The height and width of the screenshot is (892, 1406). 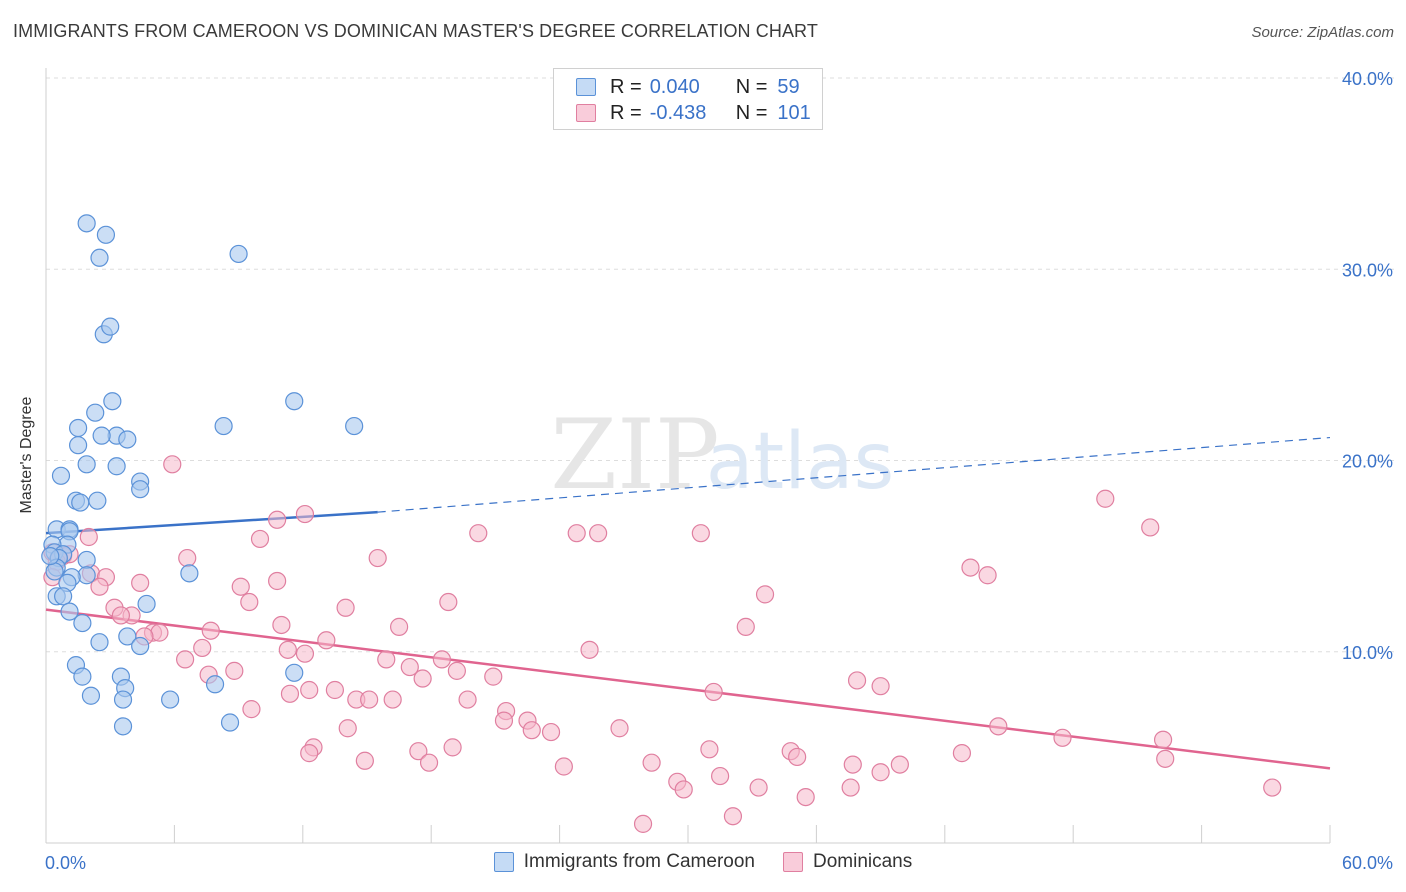 What do you see at coordinates (1367, 79) in the screenshot?
I see `y-tick-label: 40.0%` at bounding box center [1367, 79].